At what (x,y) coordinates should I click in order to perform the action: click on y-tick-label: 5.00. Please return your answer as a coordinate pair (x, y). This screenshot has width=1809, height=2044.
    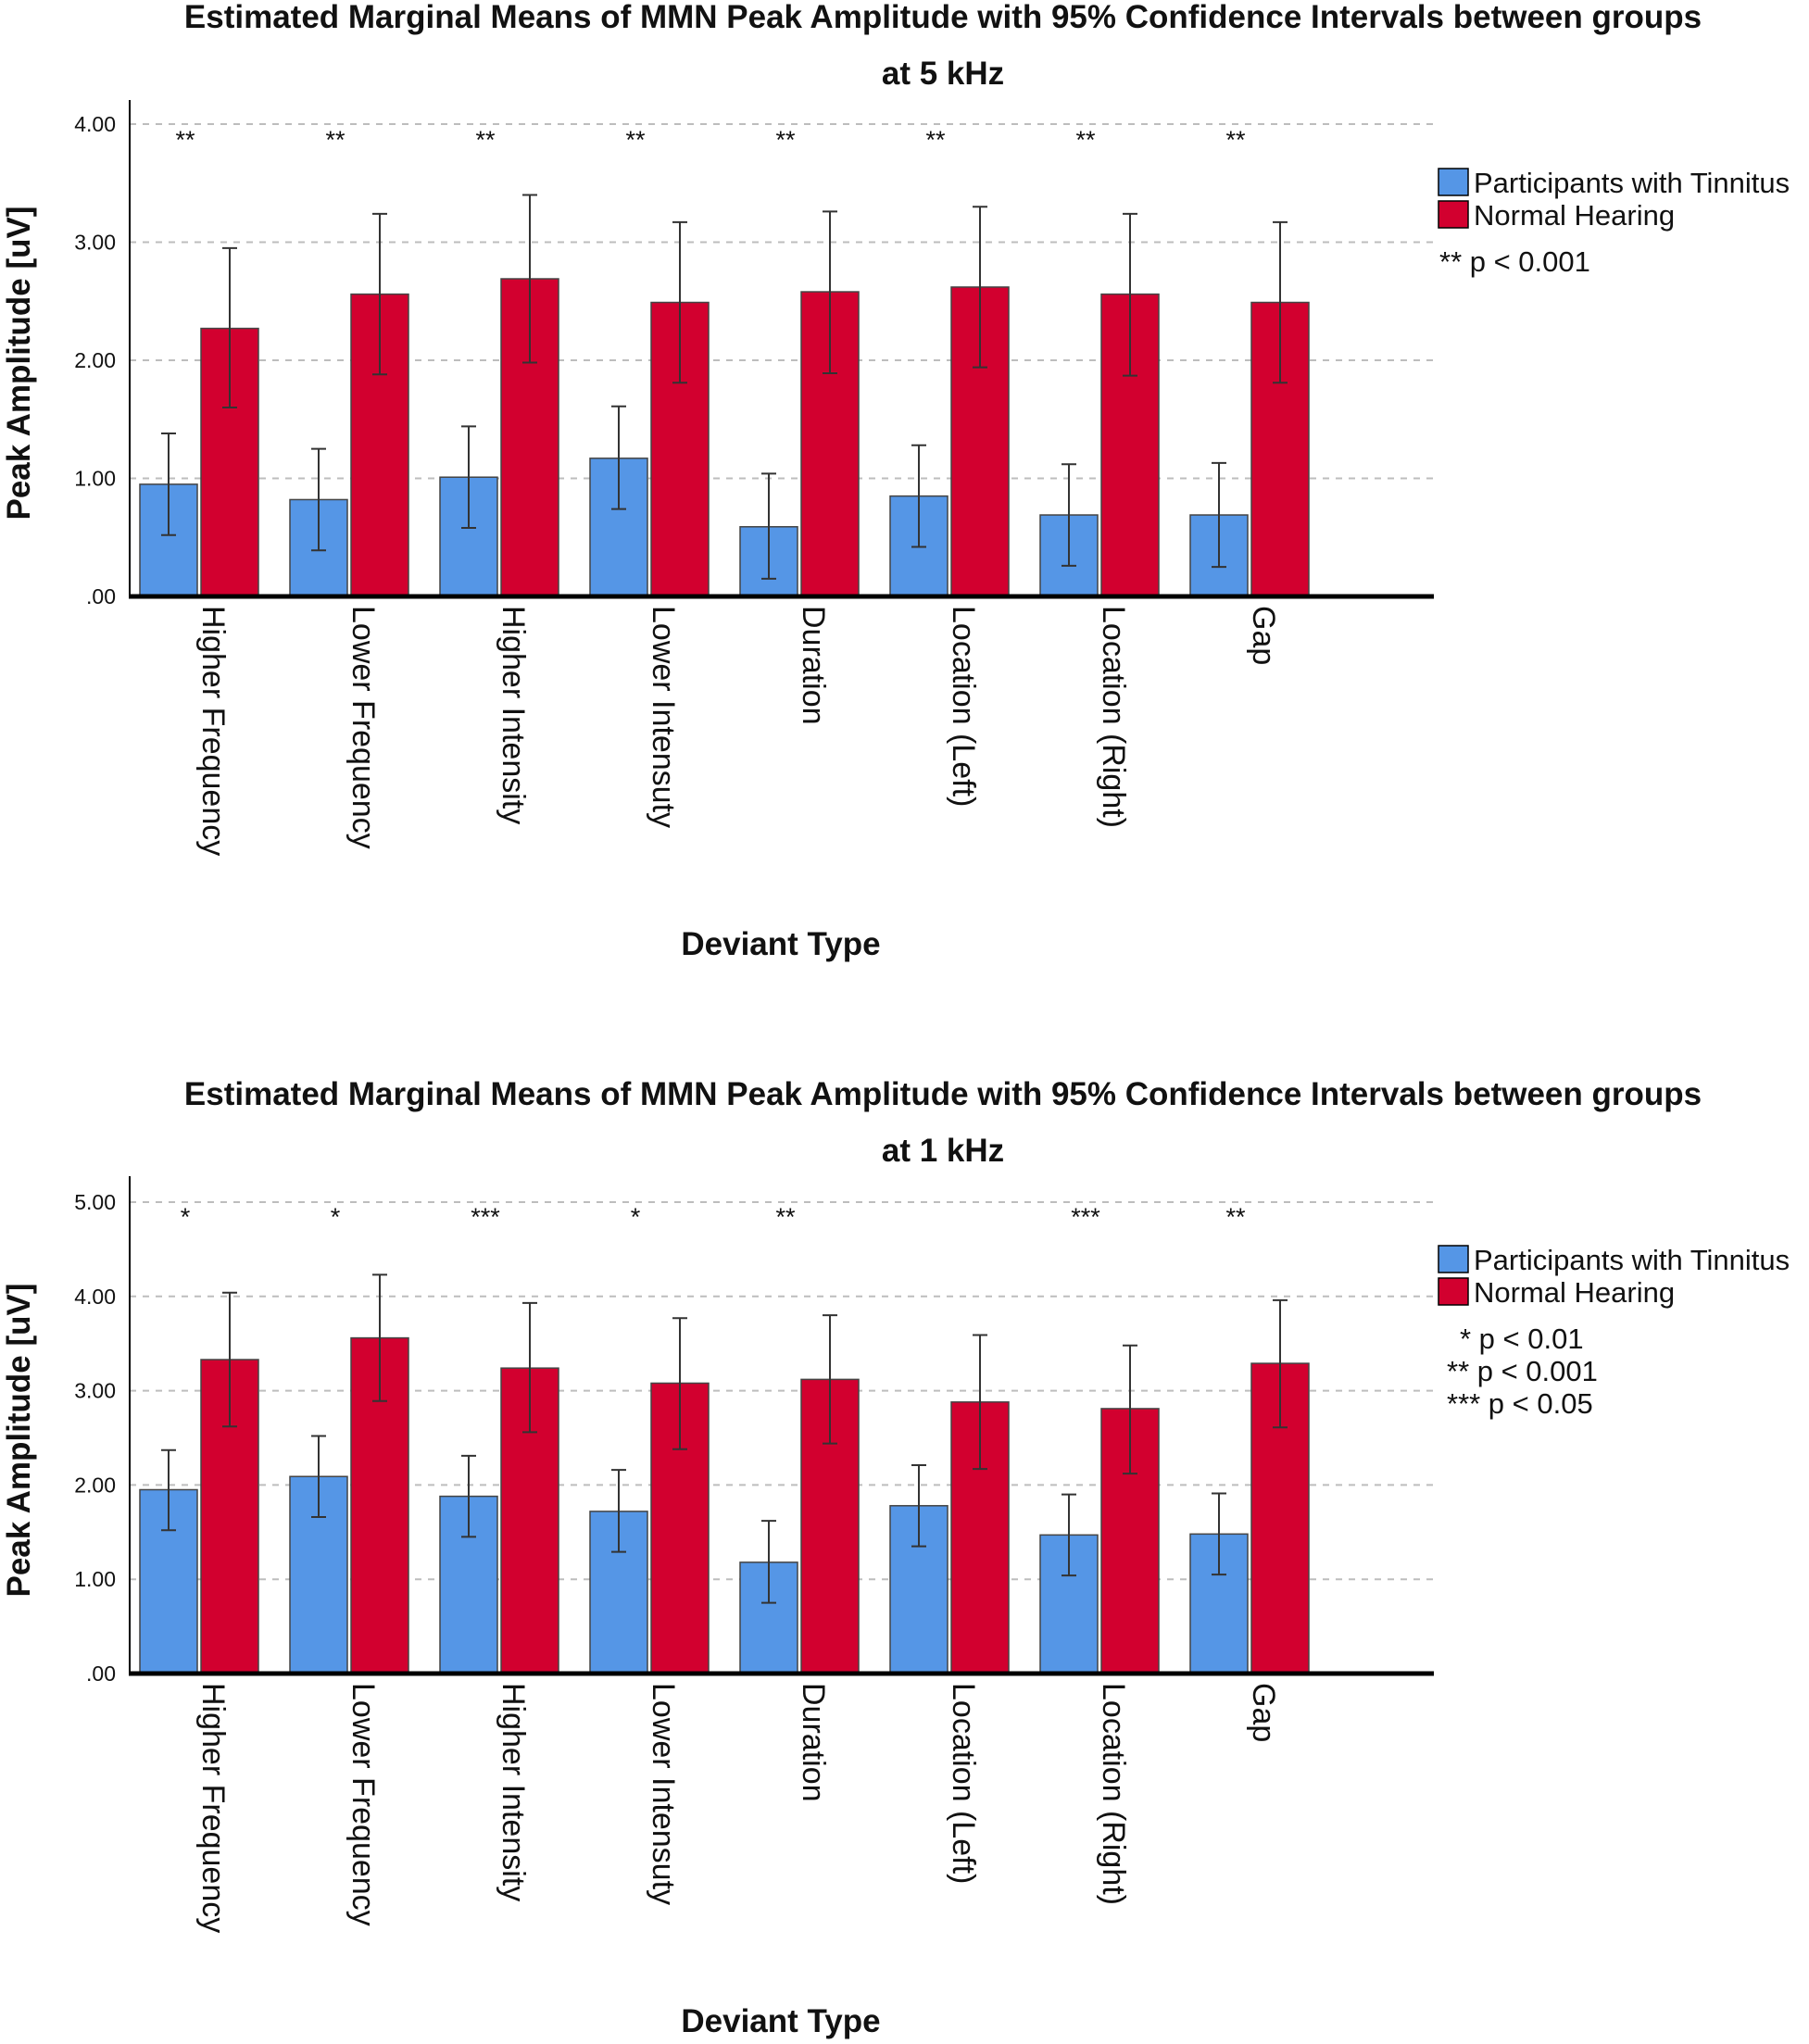
    Looking at the image, I should click on (95, 1202).